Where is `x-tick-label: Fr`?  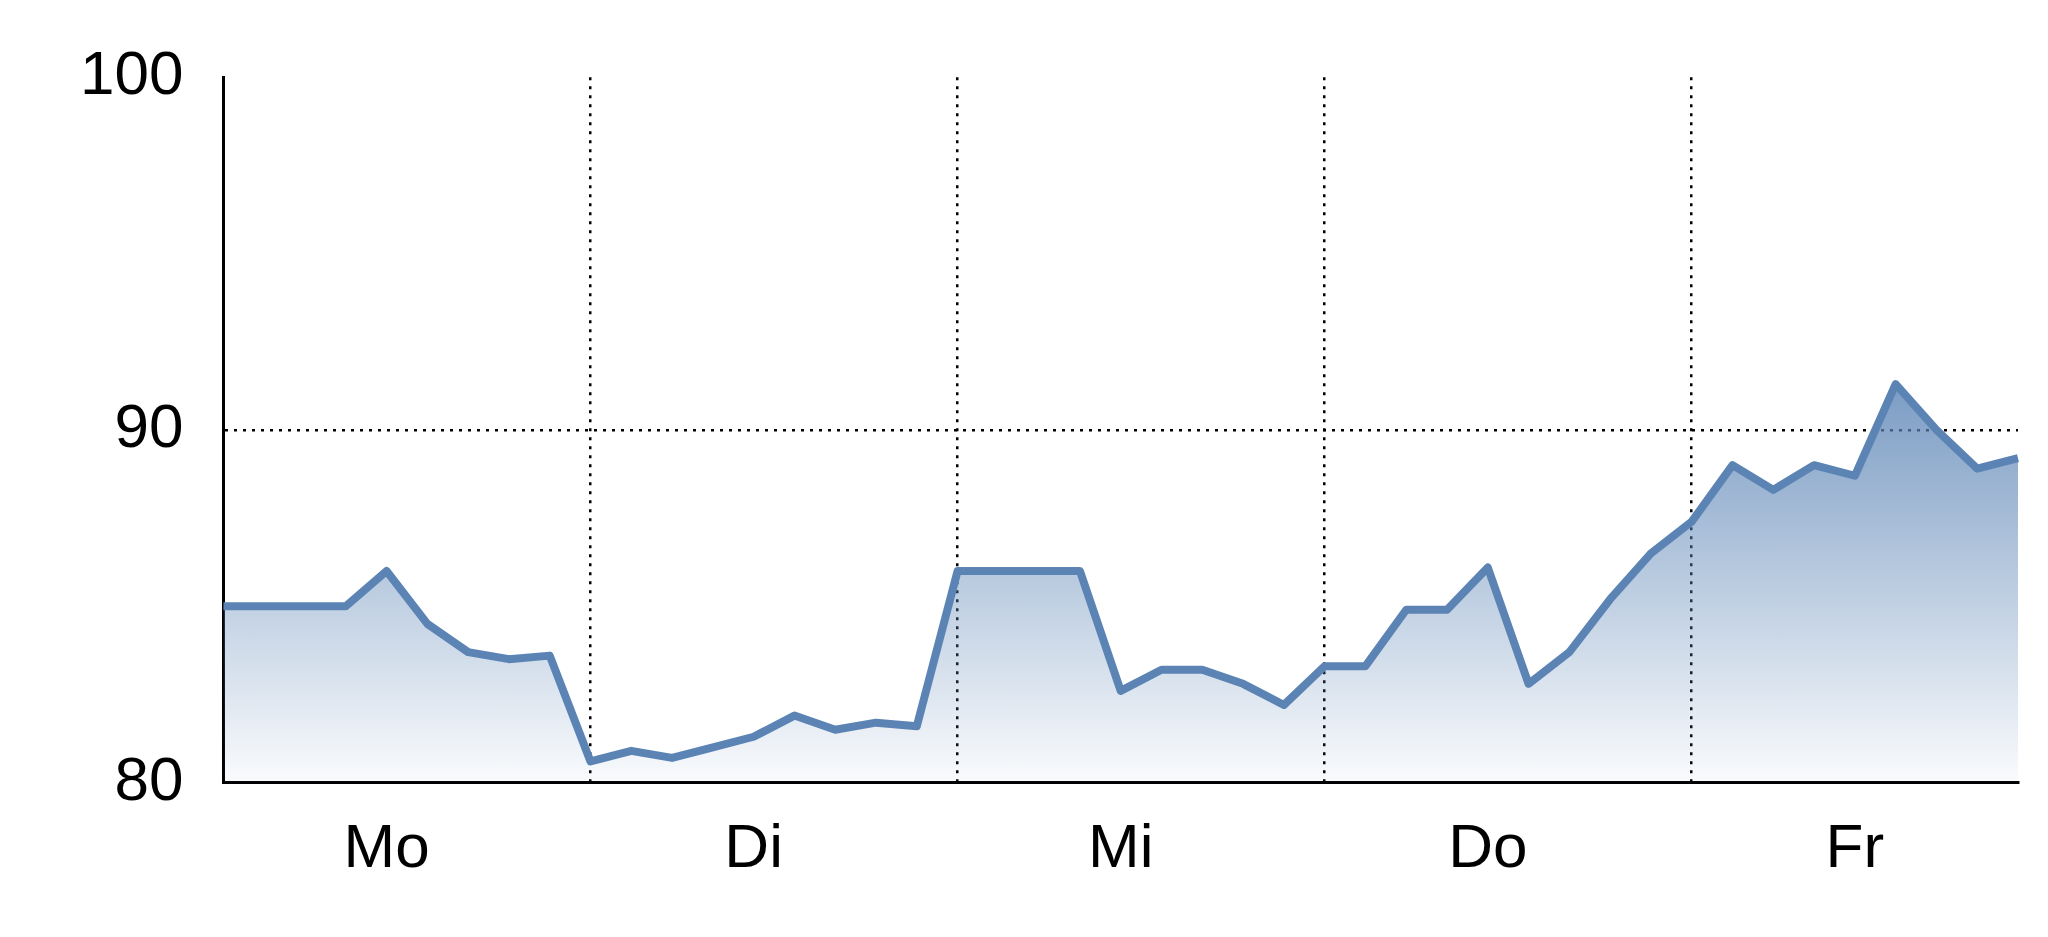
x-tick-label: Fr is located at coordinates (1855, 845).